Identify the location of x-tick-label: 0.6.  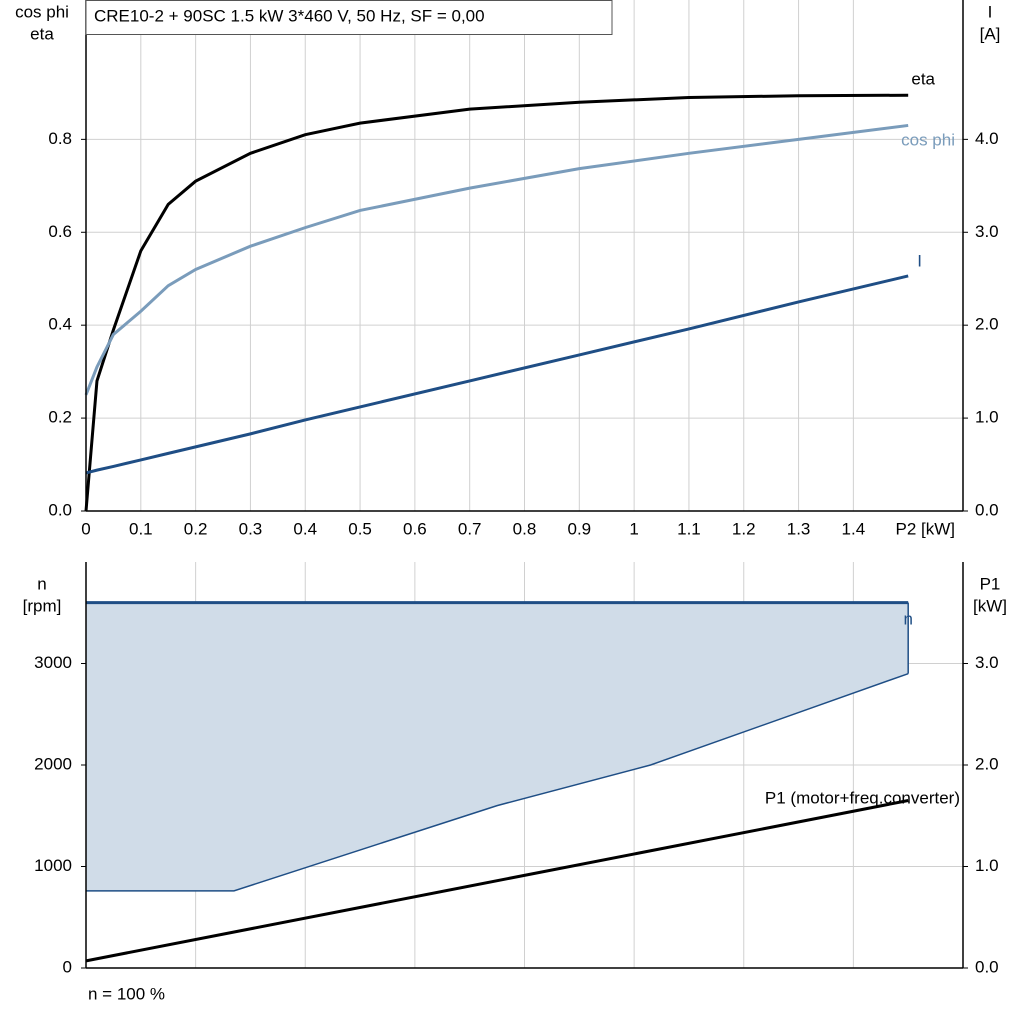
(415, 528).